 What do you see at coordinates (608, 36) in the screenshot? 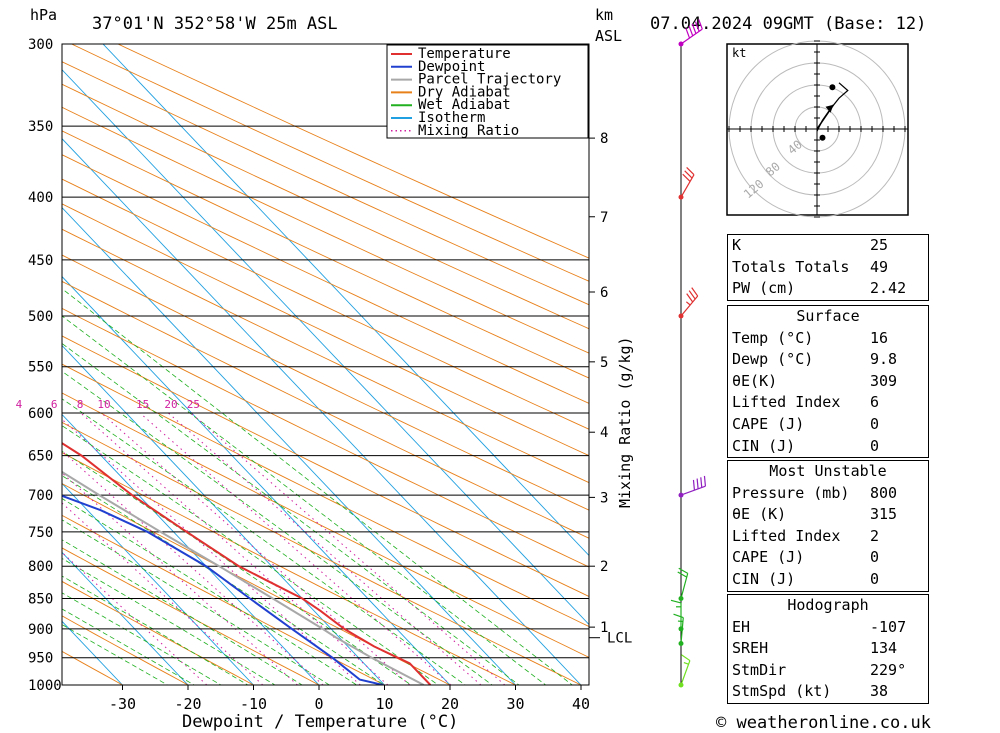
I see `asl-label: ASL` at bounding box center [608, 36].